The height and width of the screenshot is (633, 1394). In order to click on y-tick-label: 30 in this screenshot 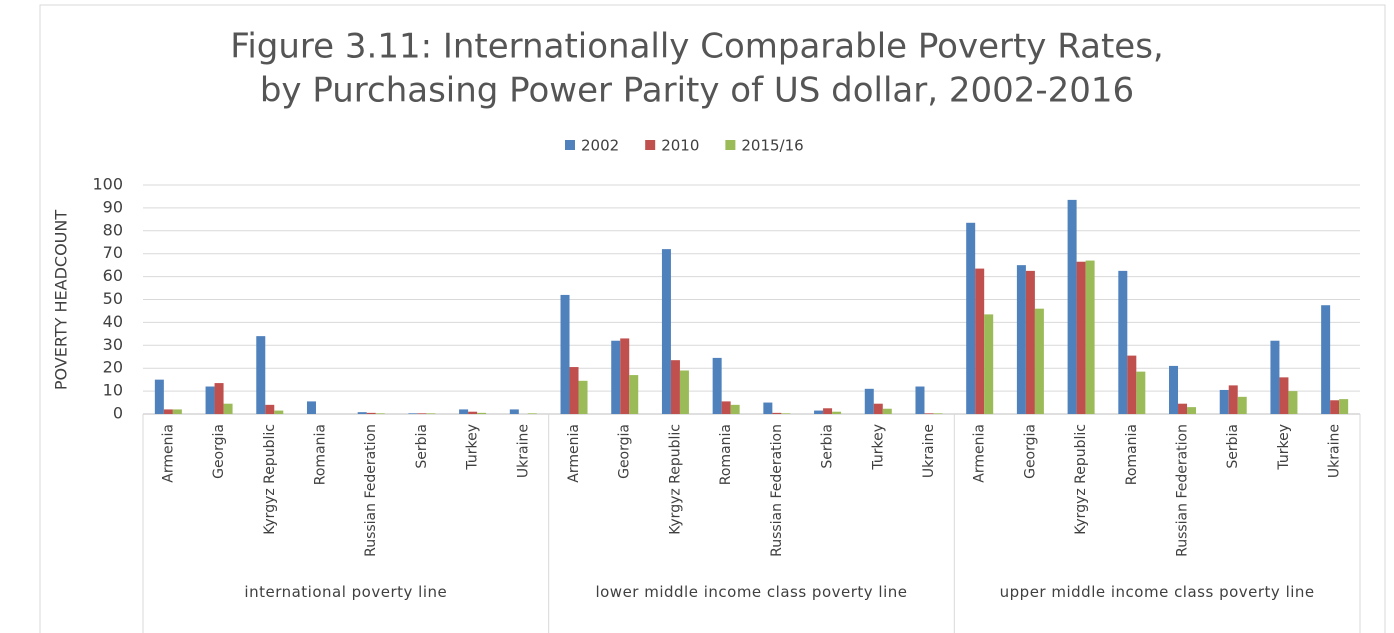, I will do `click(113, 344)`.